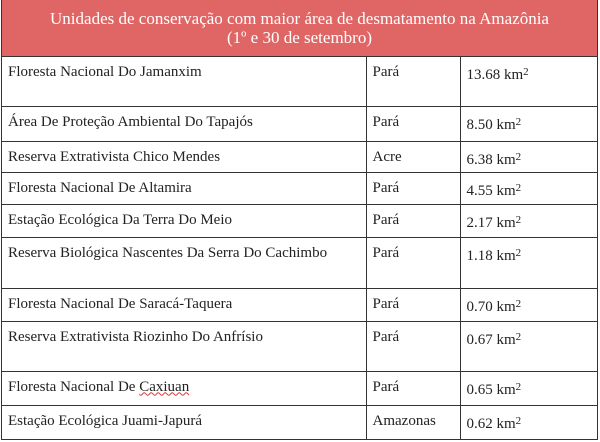 This screenshot has width=600, height=442. What do you see at coordinates (491, 124) in the screenshot?
I see `area-value: 8.50 km` at bounding box center [491, 124].